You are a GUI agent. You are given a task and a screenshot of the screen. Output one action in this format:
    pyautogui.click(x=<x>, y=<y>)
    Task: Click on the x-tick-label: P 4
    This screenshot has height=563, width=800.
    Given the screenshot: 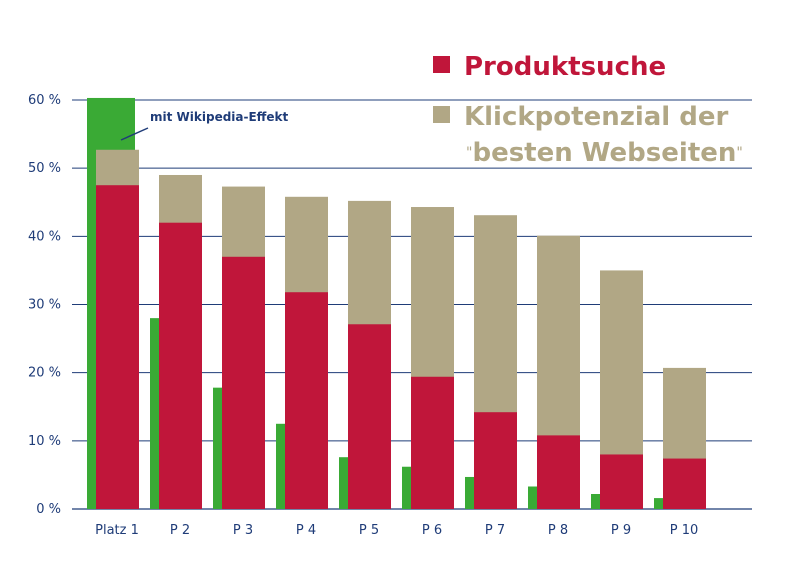 What is the action you would take?
    pyautogui.click(x=306, y=530)
    